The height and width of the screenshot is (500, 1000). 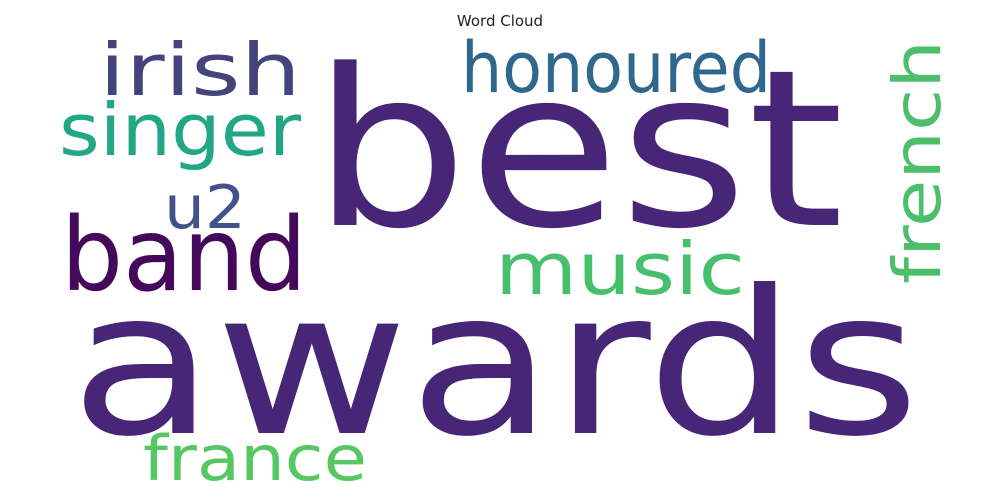 I want to click on word-singer: singer, so click(x=180, y=130).